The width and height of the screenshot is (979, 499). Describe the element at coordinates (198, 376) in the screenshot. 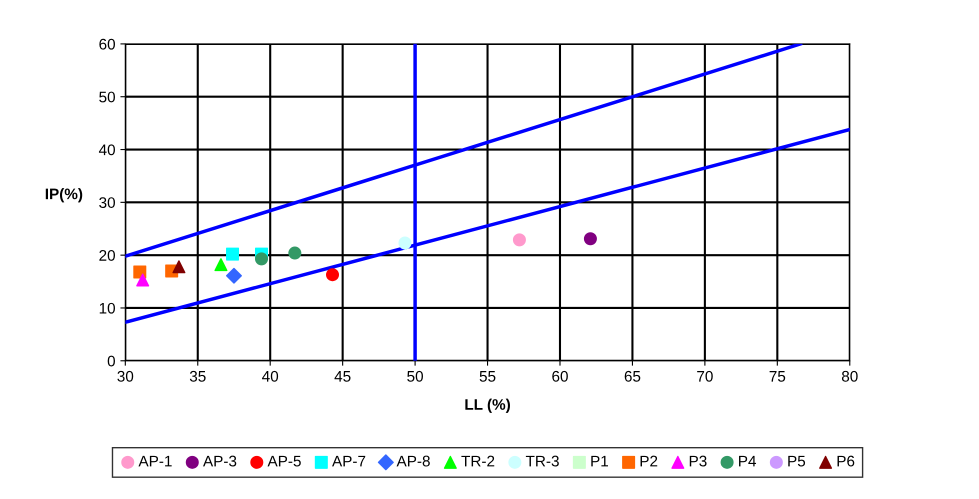

I see `x-tick-label: 35` at that location.